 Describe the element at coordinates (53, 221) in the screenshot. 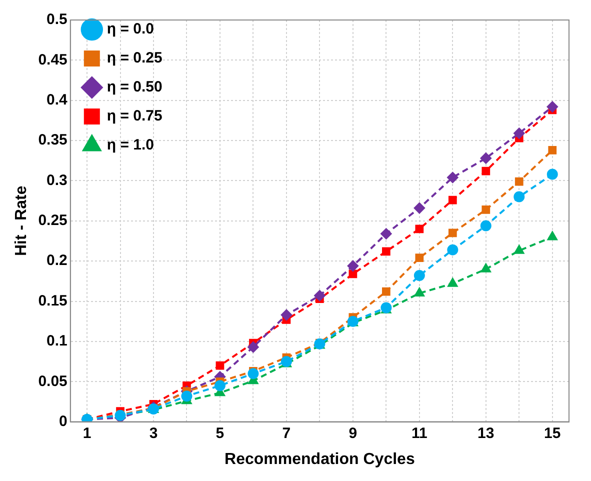

I see `y-tick-label: 0.25` at that location.